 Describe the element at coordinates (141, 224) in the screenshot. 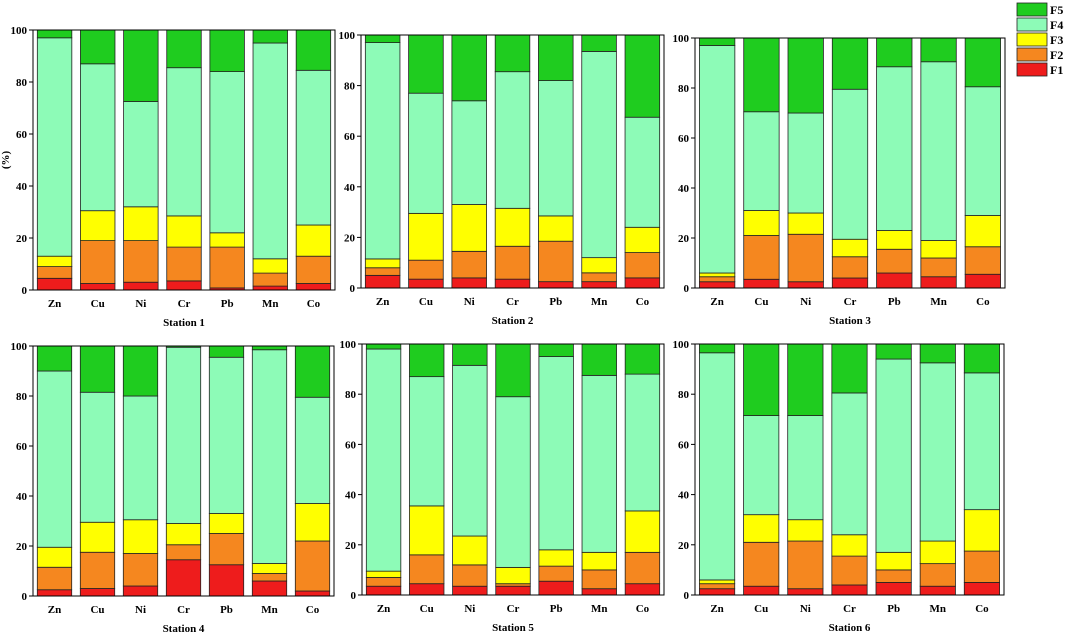

I see `bar-segment-F3-Ni` at that location.